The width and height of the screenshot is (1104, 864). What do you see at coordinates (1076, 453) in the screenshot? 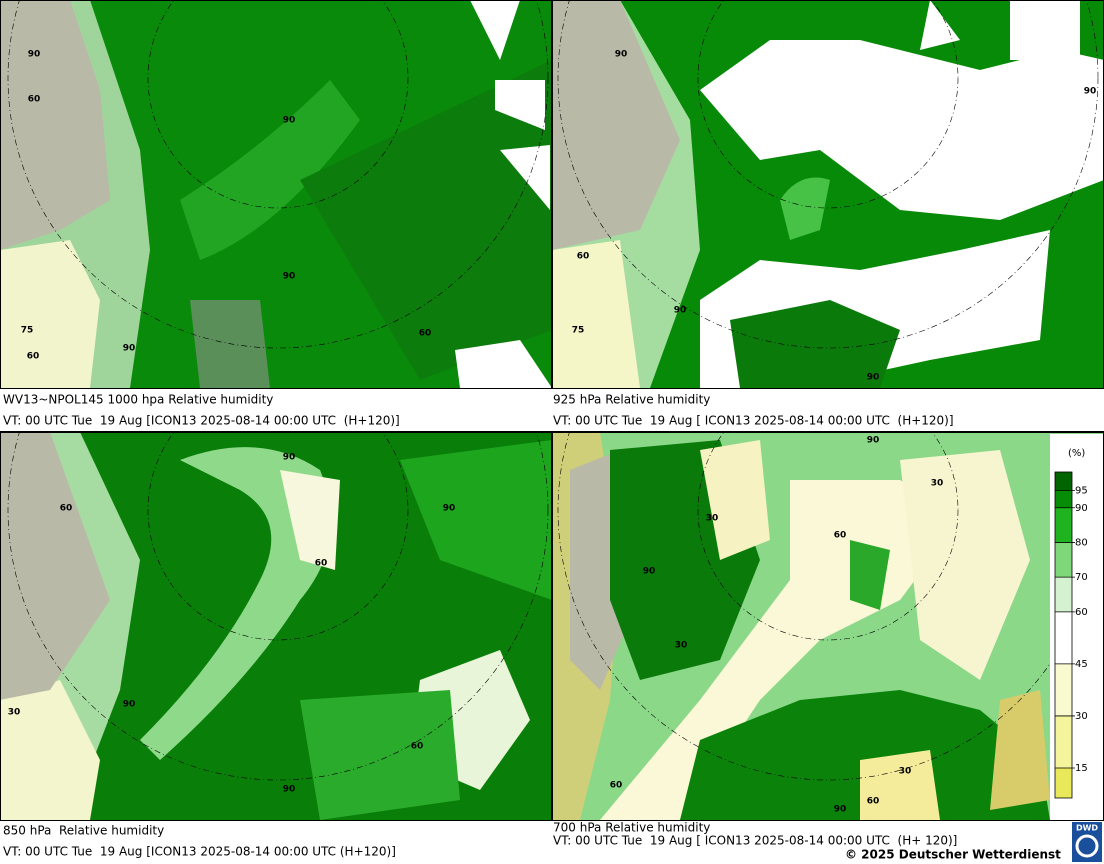
I see `legend-unit: (%)` at bounding box center [1076, 453].